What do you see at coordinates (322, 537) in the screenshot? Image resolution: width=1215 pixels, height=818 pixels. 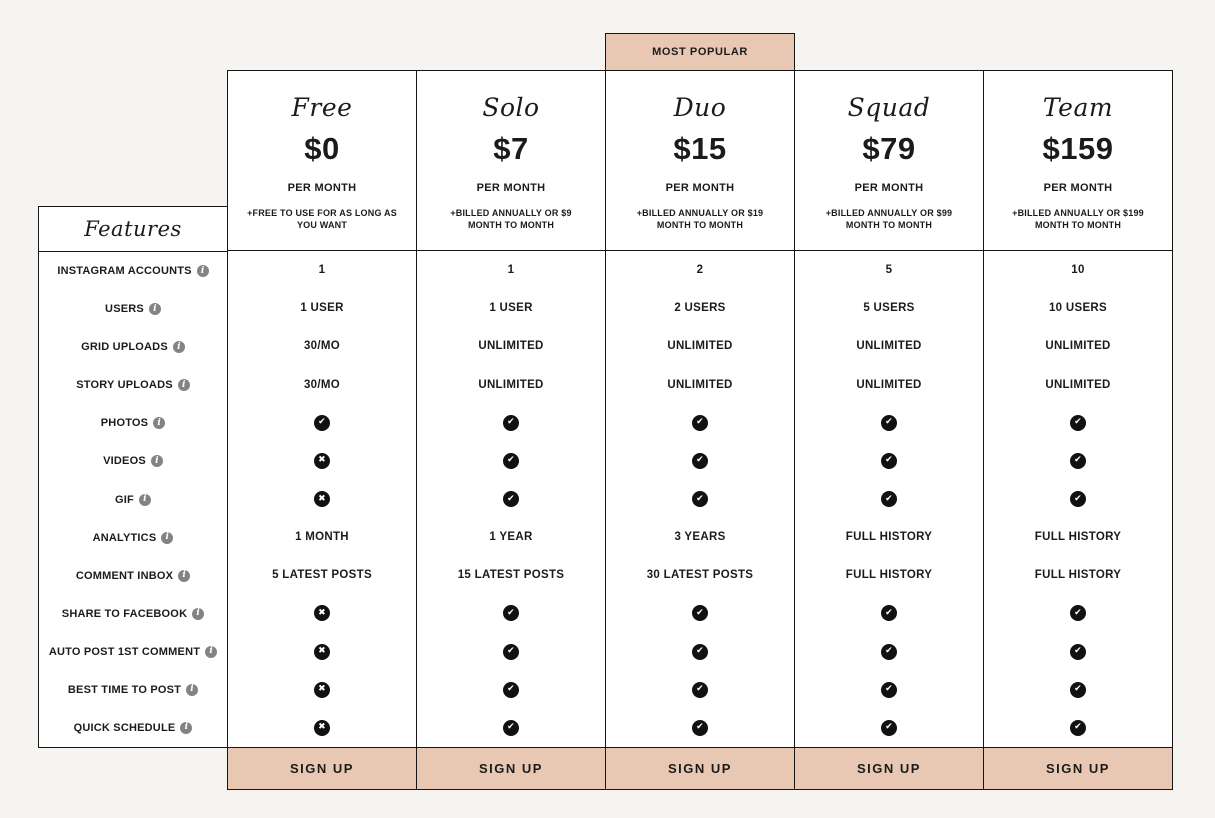 I see `feature-value: 1 MONTH` at bounding box center [322, 537].